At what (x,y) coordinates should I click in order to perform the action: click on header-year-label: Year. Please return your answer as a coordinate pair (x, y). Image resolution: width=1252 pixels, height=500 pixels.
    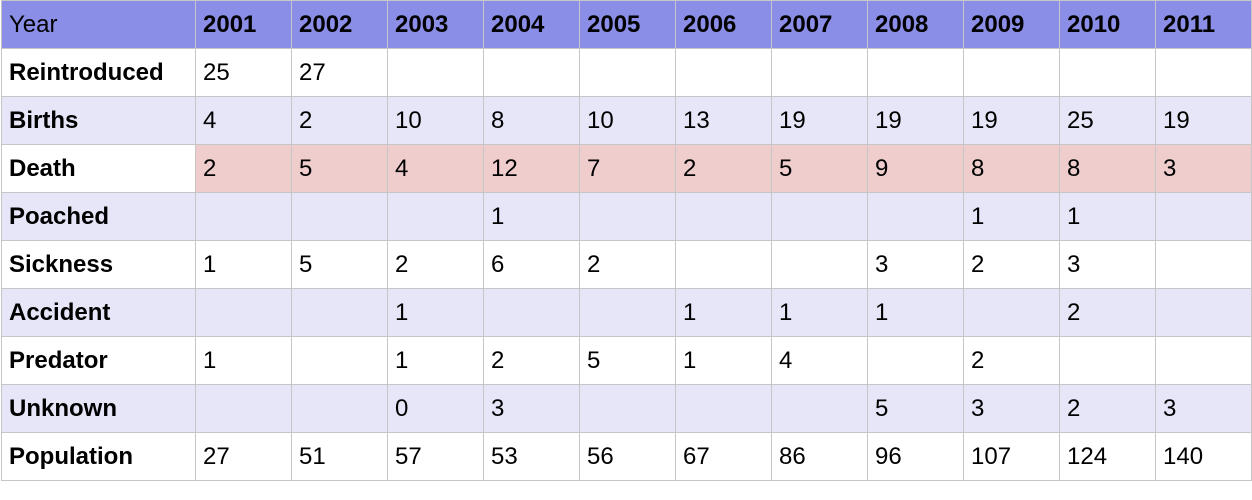
    Looking at the image, I should click on (98, 24).